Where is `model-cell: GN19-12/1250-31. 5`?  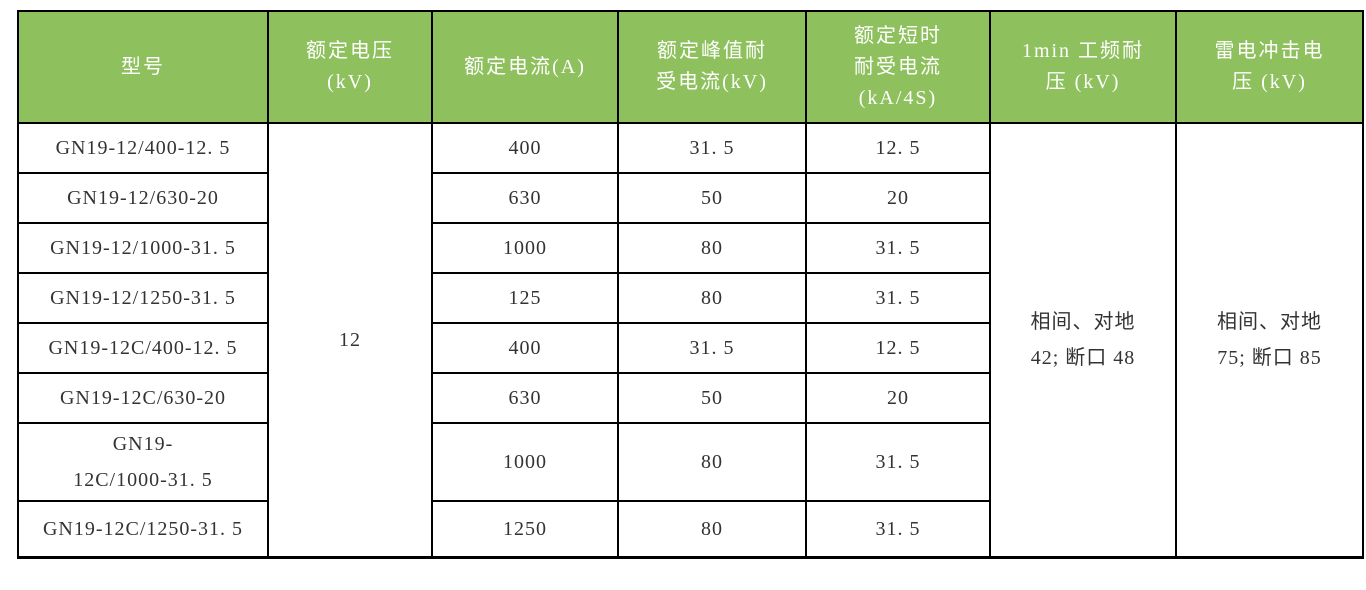
model-cell: GN19-12/1250-31. 5 is located at coordinates (143, 298).